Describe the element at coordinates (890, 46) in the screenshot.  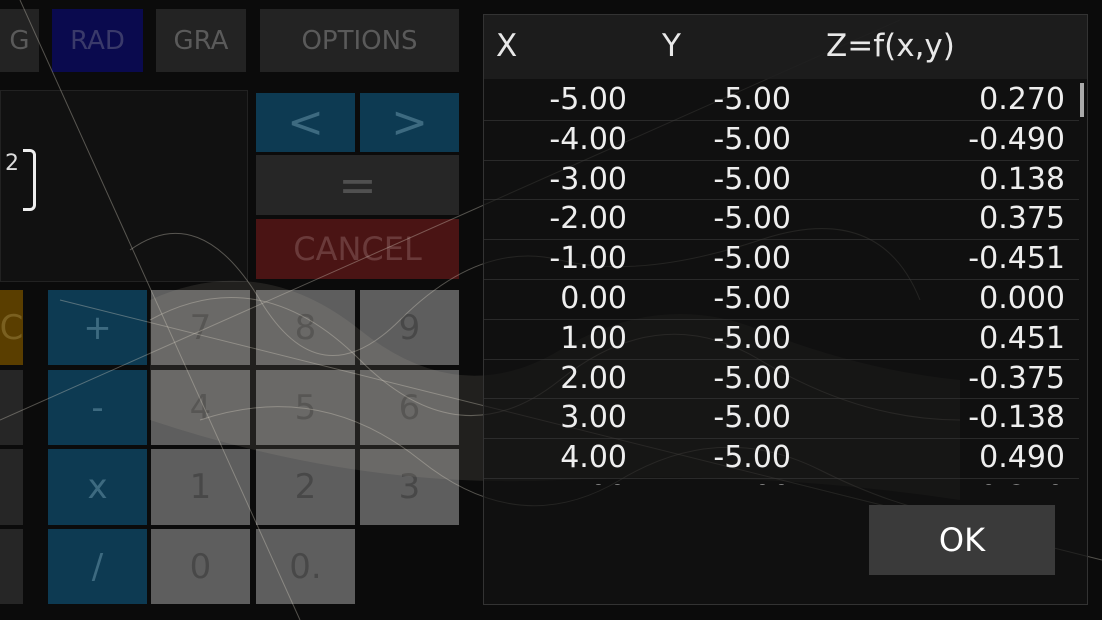
I see `header-z: Z=f(x,y)` at that location.